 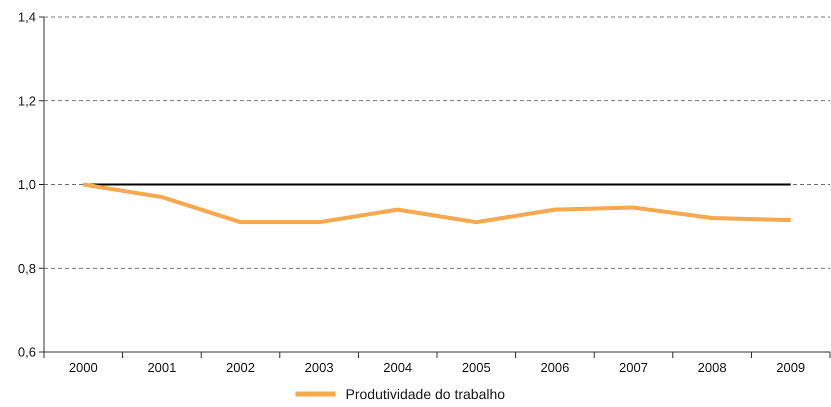 What do you see at coordinates (476, 367) in the screenshot?
I see `x-tick-label: 2005` at bounding box center [476, 367].